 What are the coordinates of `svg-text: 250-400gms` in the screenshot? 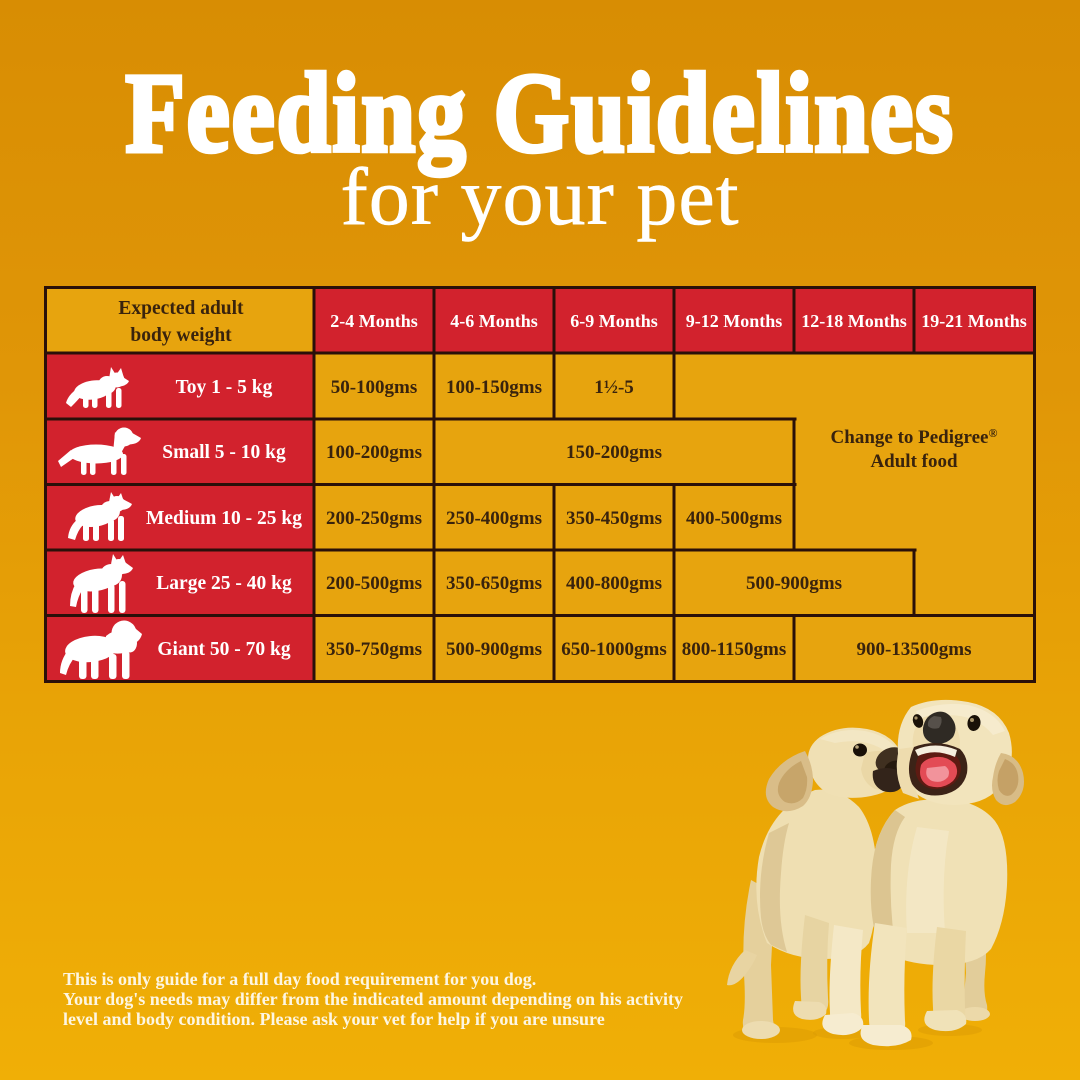 It's located at (494, 518).